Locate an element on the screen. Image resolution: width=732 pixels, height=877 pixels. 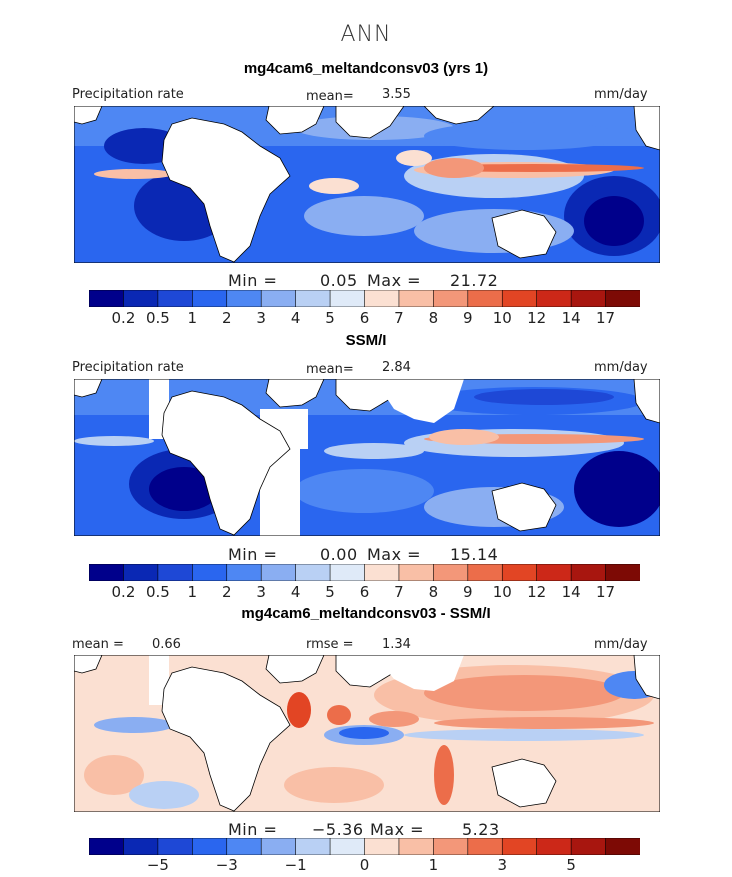
panel1-map is located at coordinates (367, 184).